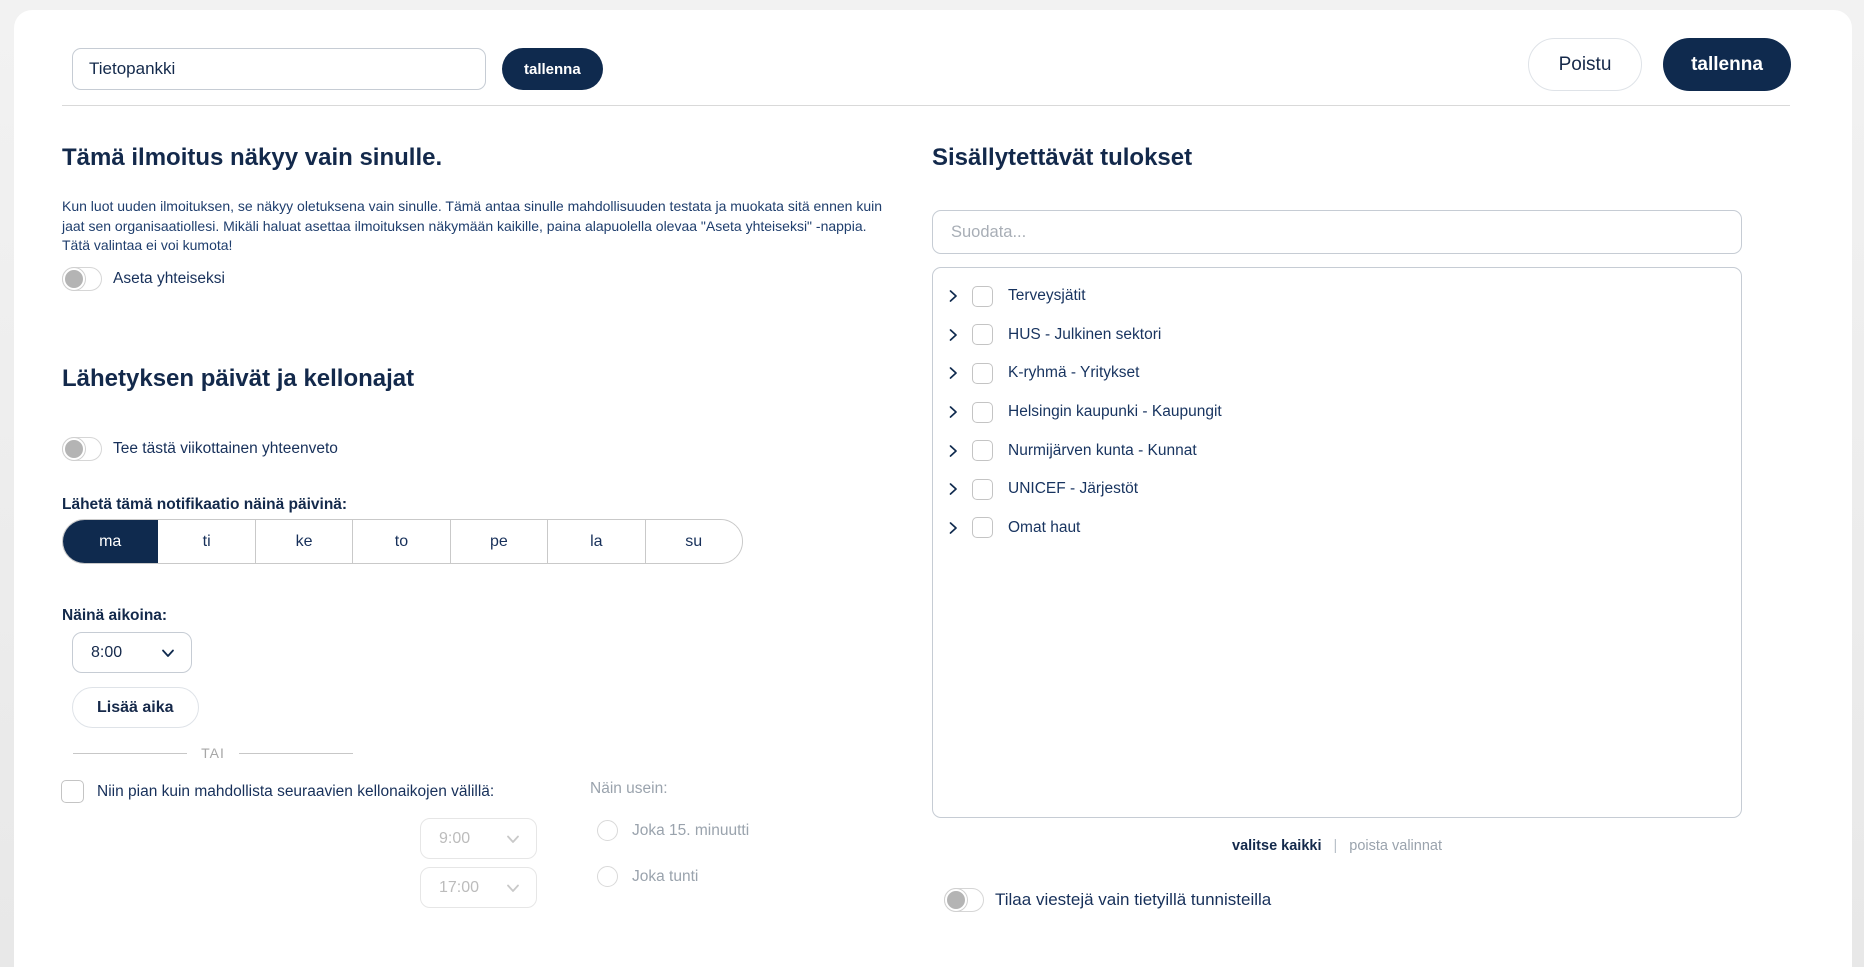 This screenshot has height=967, width=1864. I want to click on days-label: Lähetä tämä notifikaatio näinä päivinä:, so click(205, 504).